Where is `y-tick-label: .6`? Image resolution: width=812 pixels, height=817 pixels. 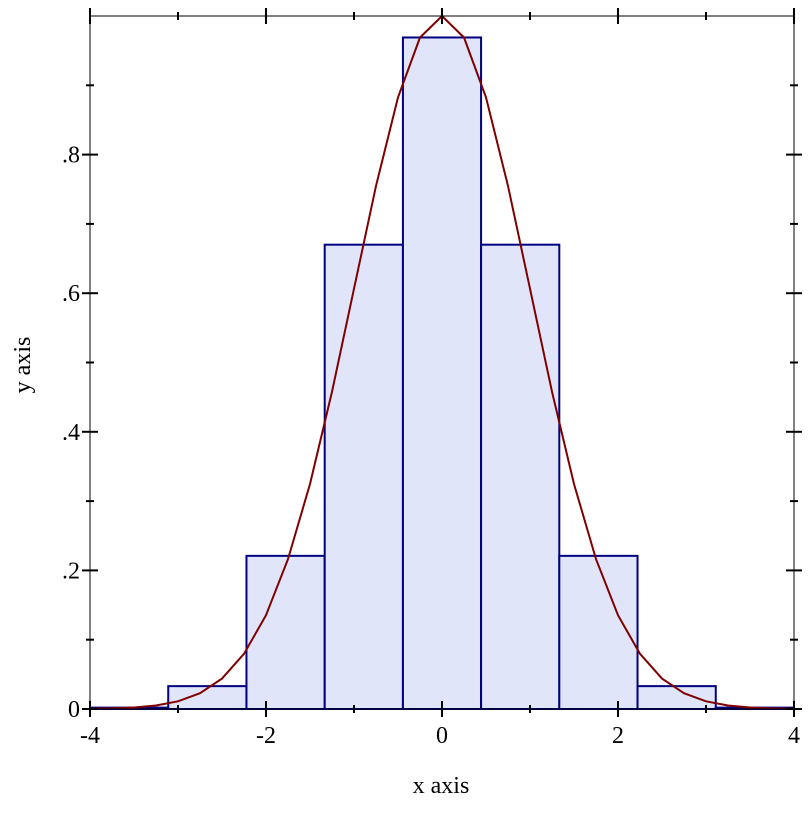 y-tick-label: .6 is located at coordinates (71, 294).